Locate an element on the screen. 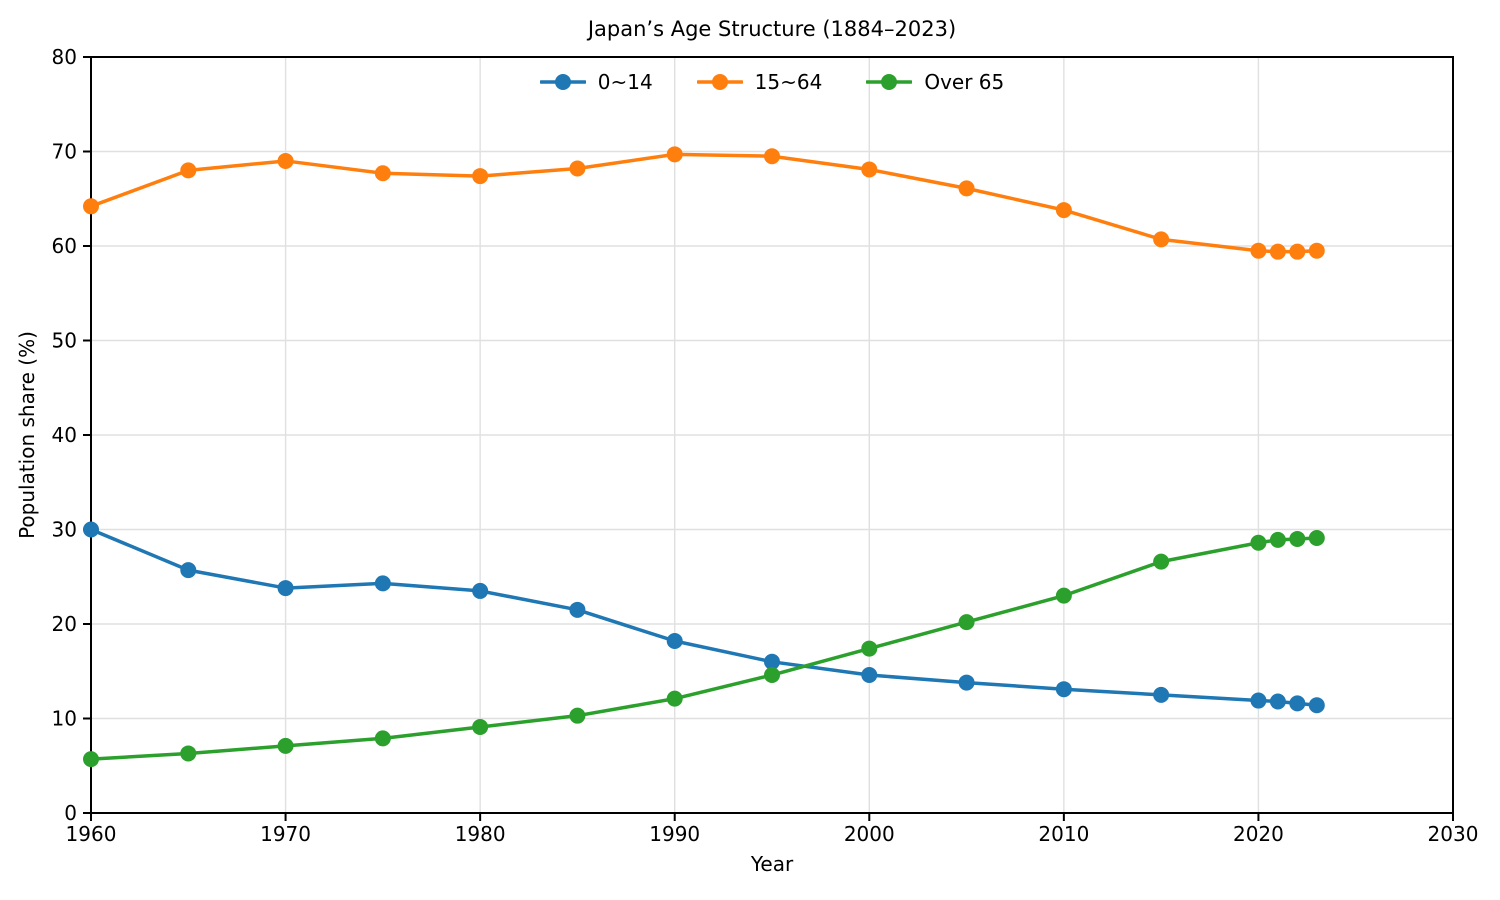 This screenshot has height=900, width=1500. y-axis-label: Population share (%) is located at coordinates (27, 435).